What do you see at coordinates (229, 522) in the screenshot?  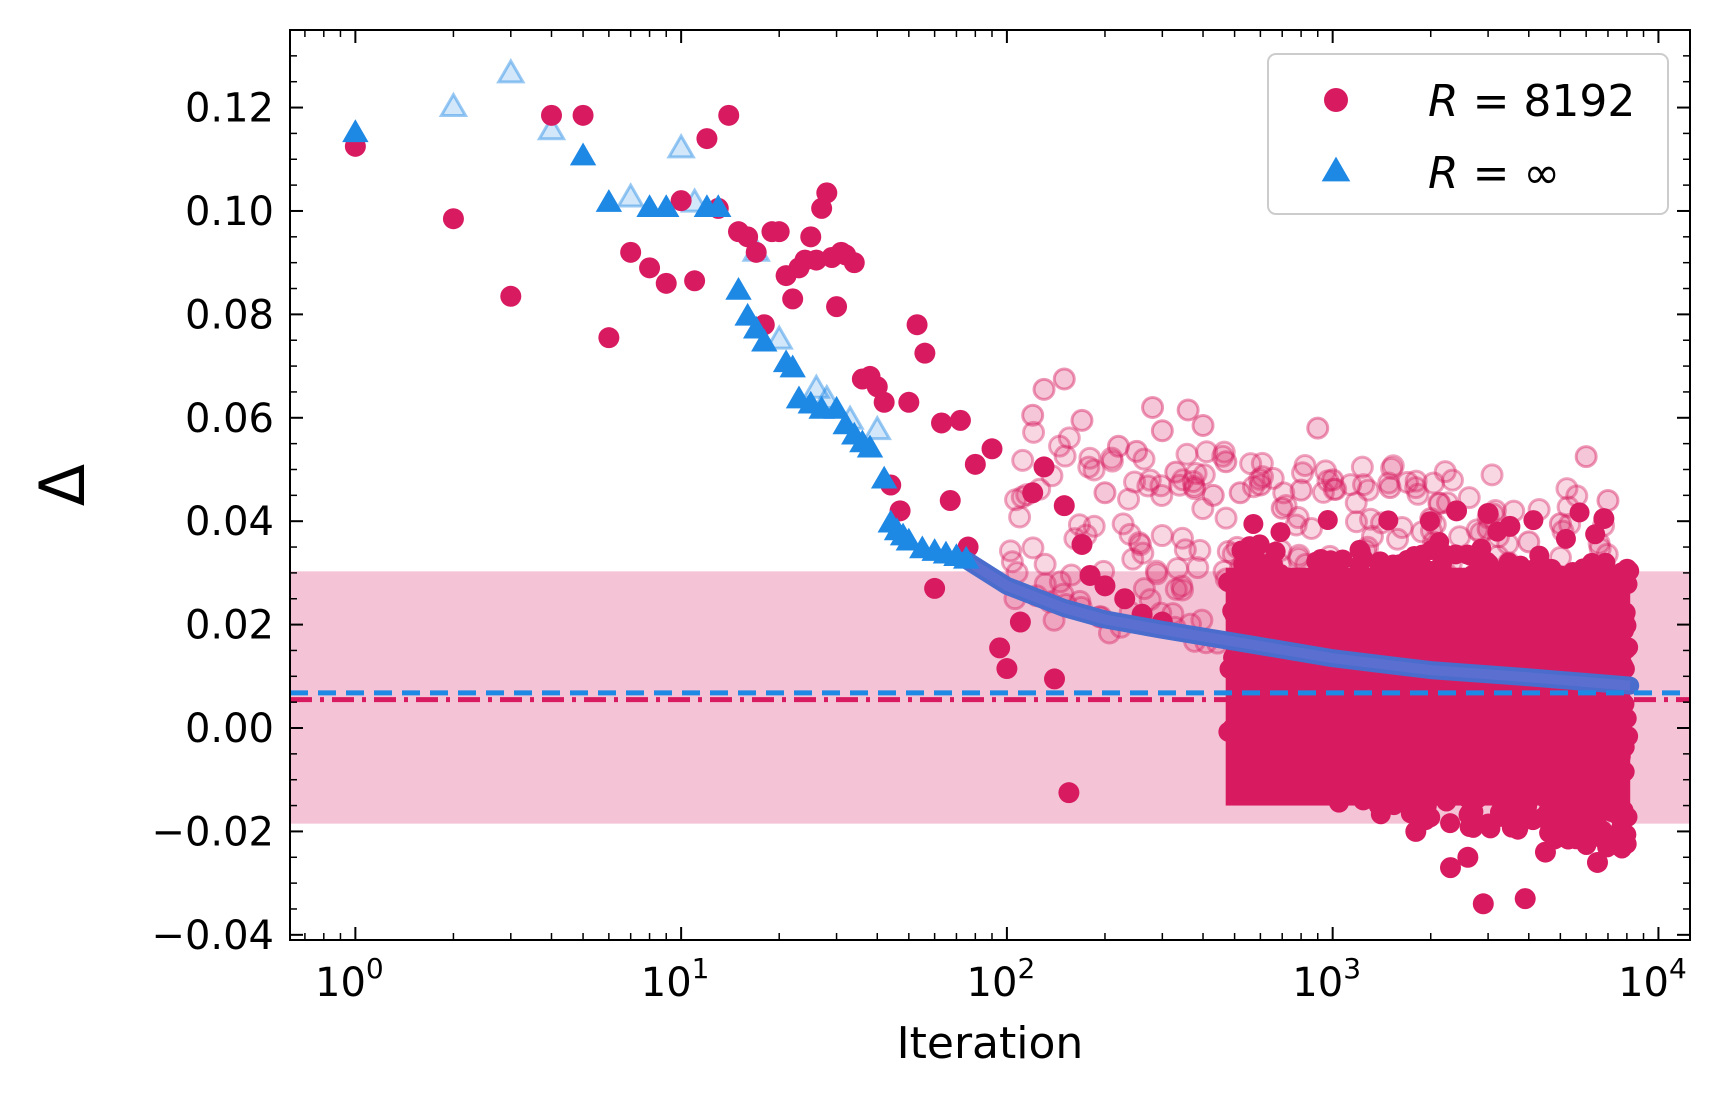 I see `y-tick-label: 0.04` at bounding box center [229, 522].